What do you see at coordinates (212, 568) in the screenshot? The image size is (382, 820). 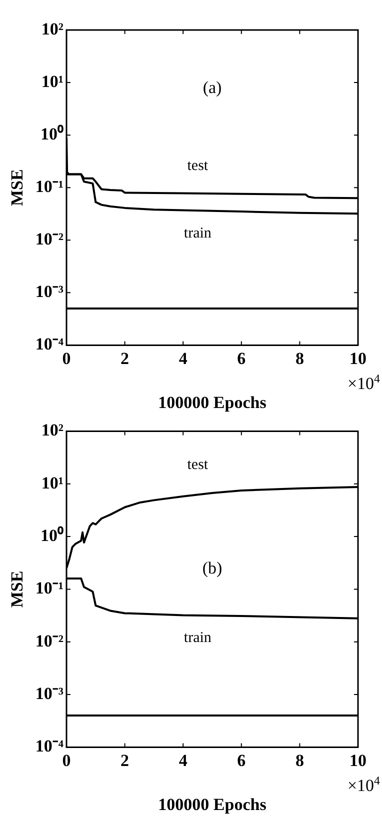 I see `annotation: (b)` at bounding box center [212, 568].